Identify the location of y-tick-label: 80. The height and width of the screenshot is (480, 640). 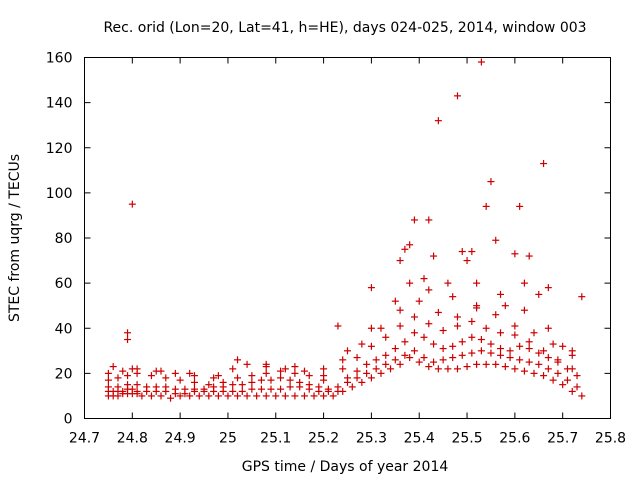
(64, 239).